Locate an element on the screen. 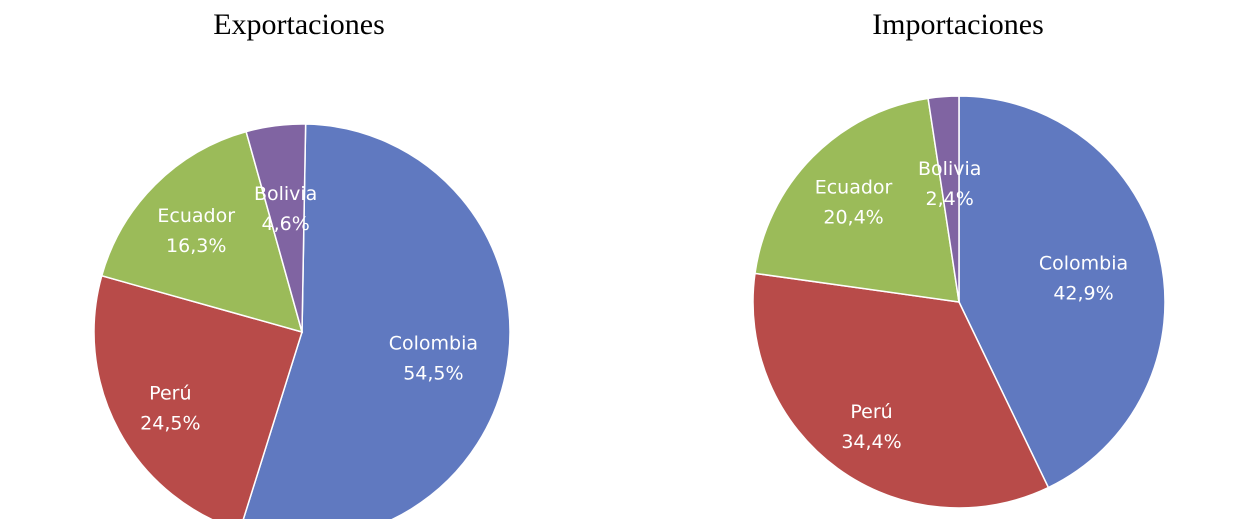  exportaciones-value-bolivia: 4,6% is located at coordinates (285, 224).